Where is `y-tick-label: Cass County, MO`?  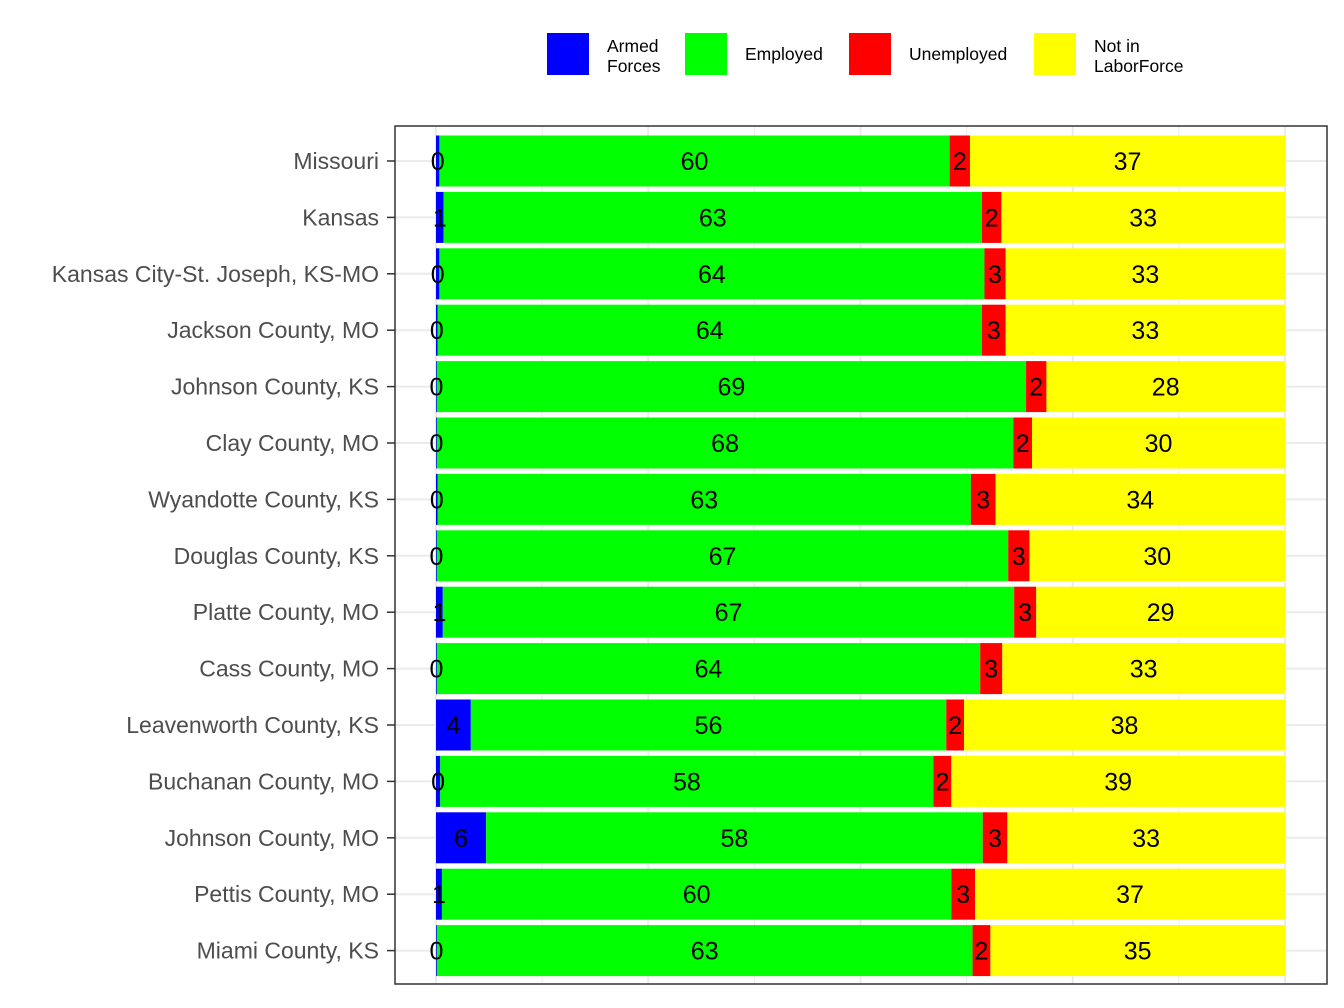 y-tick-label: Cass County, MO is located at coordinates (289, 669).